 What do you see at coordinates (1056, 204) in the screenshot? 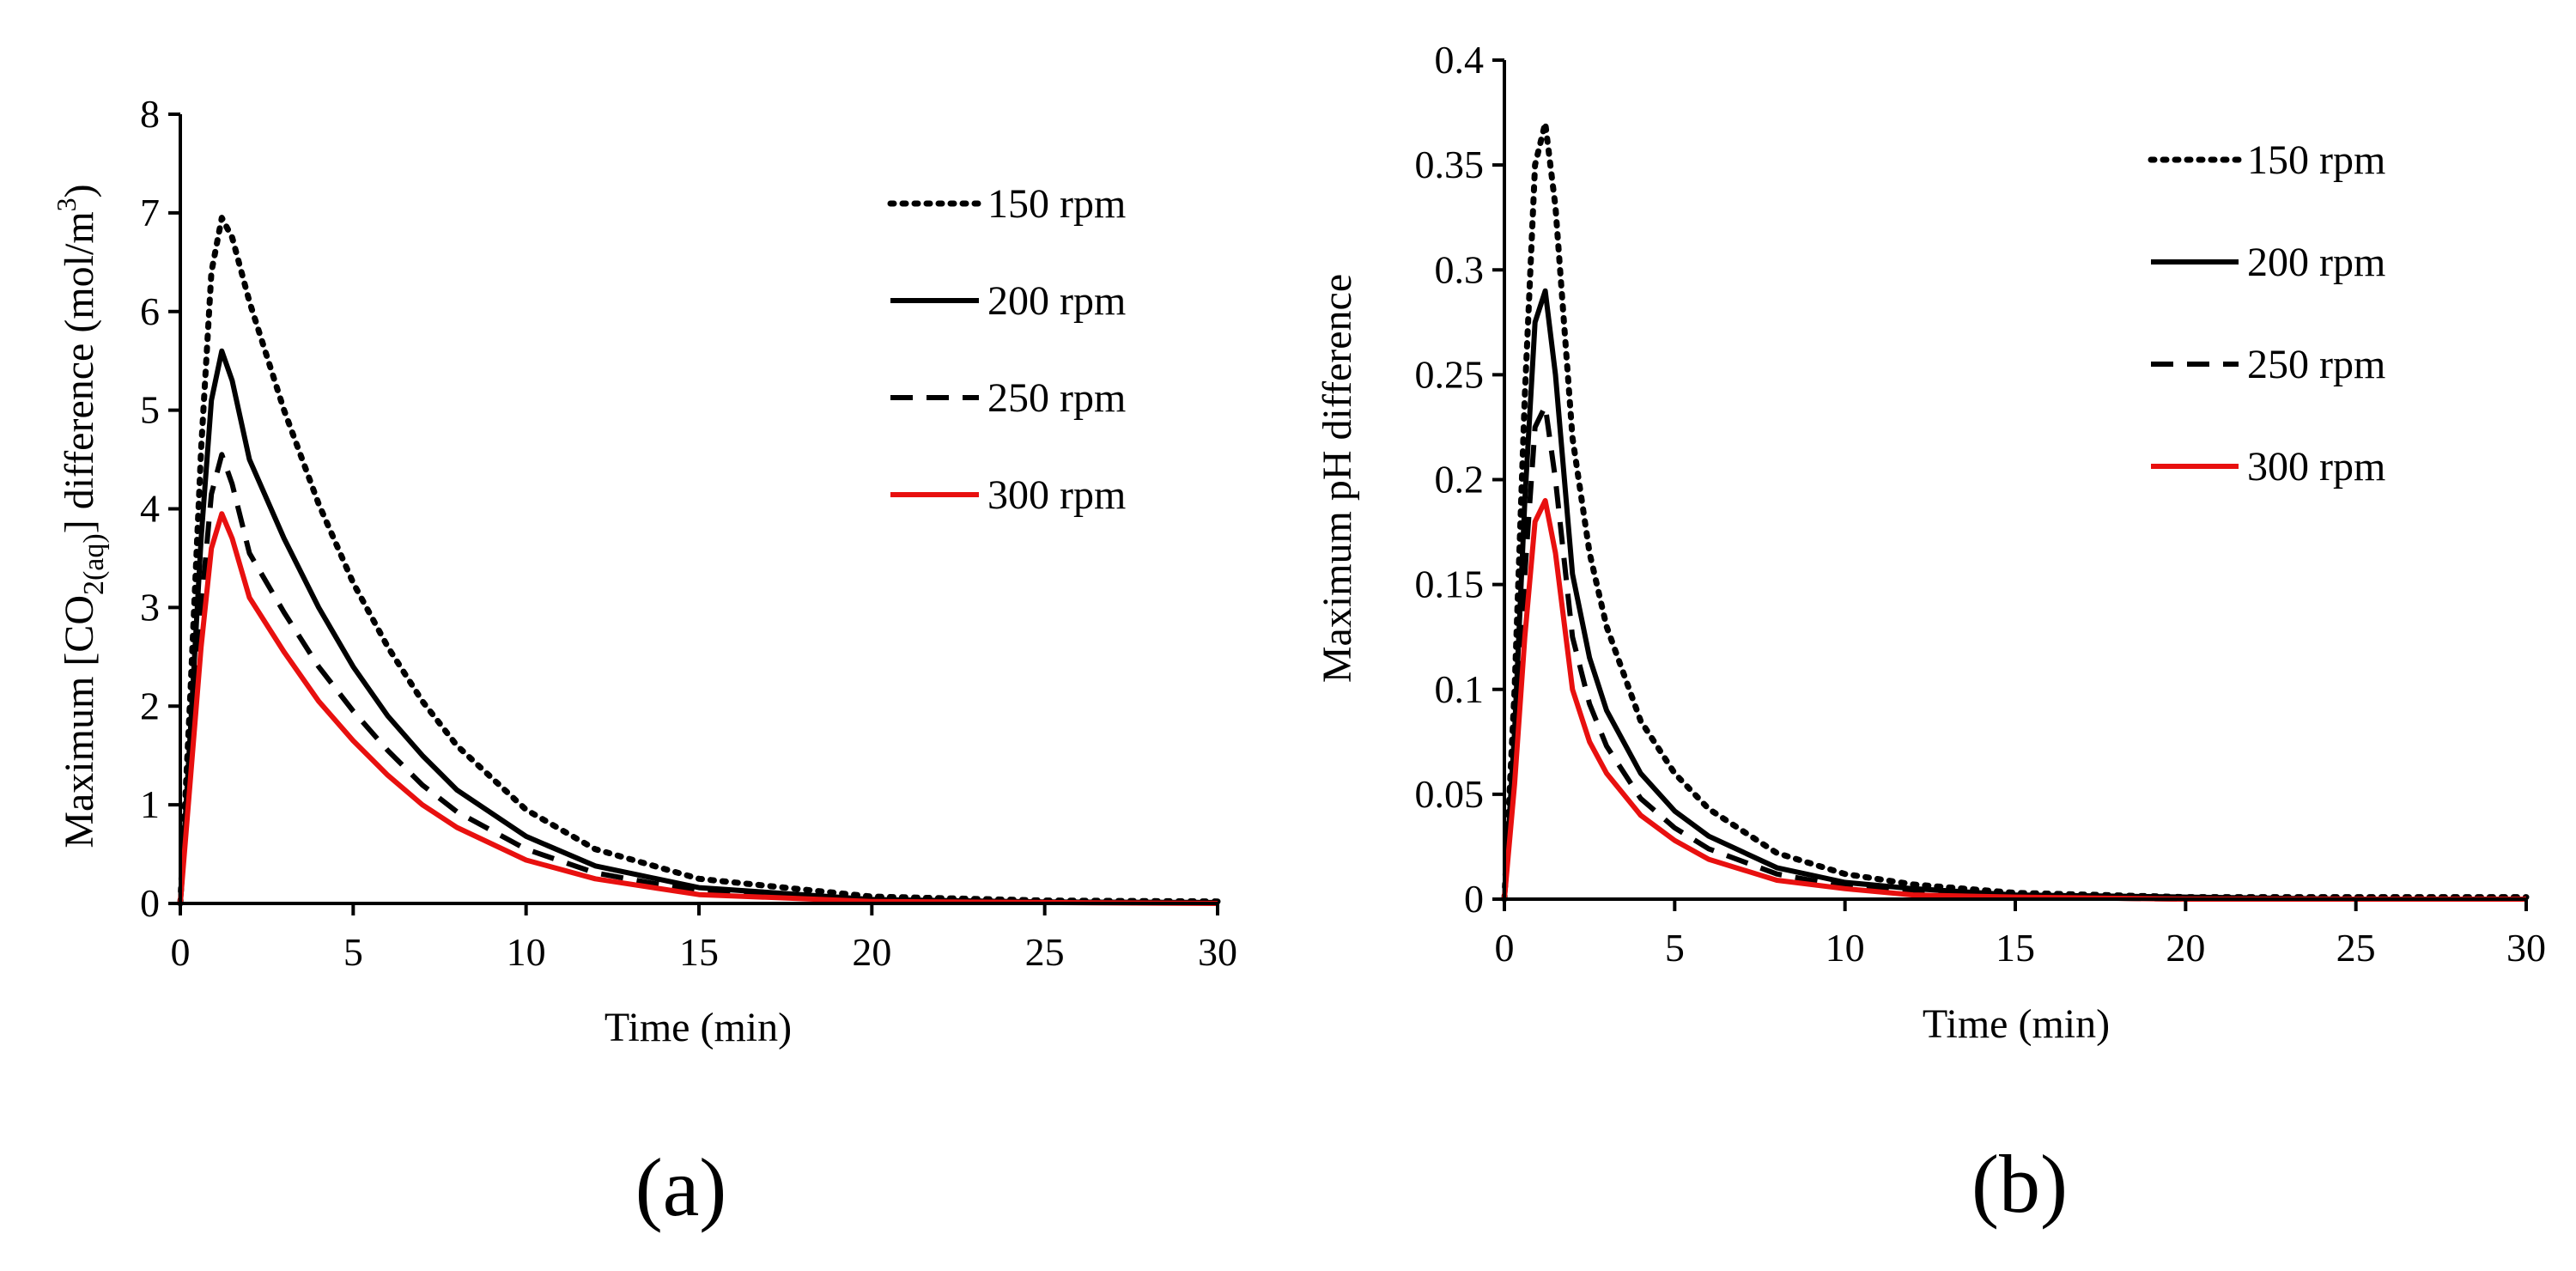
I see `legend-label-a-0: 150 rpm` at bounding box center [1056, 204].